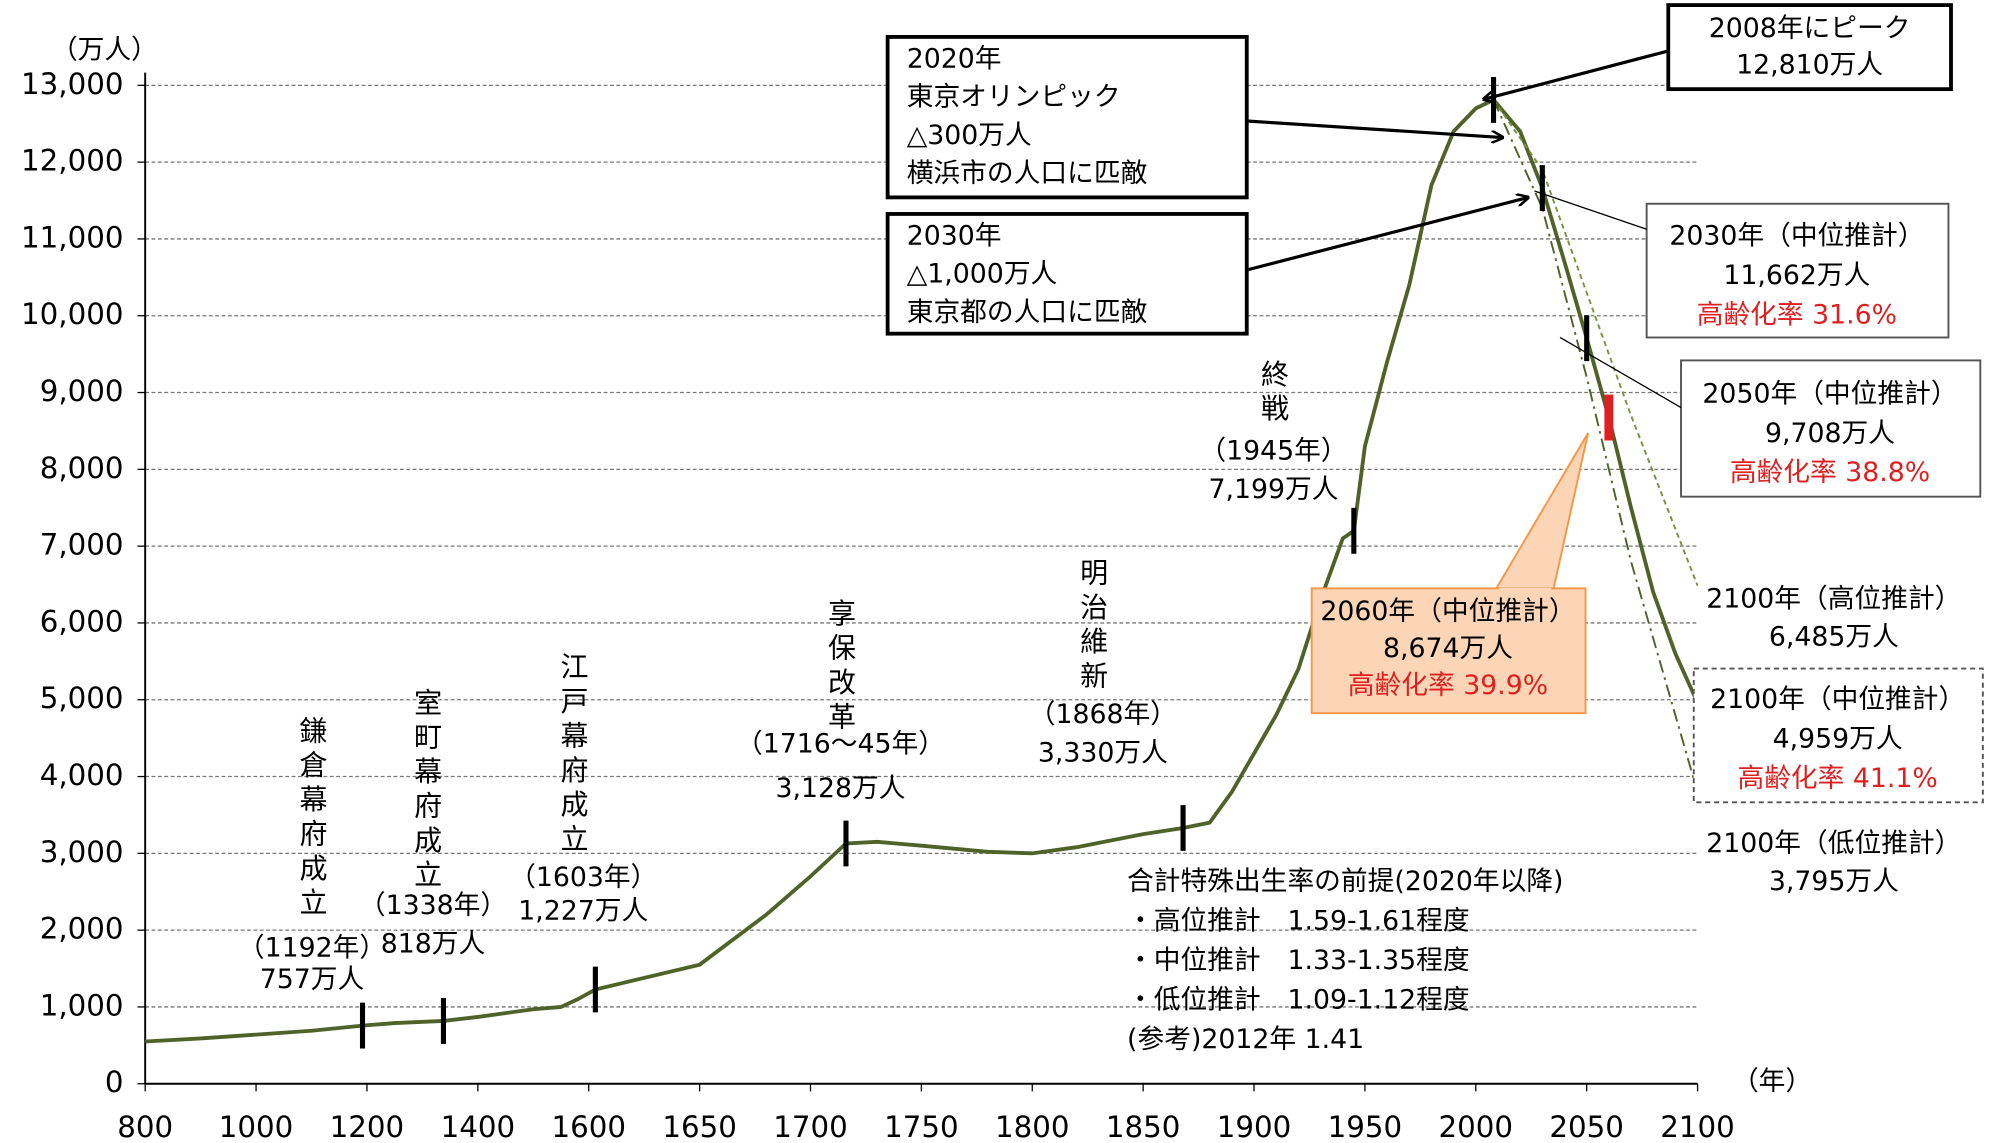  Describe the element at coordinates (583, 910) in the screenshot. I see `event-population: 1,227万人` at that location.